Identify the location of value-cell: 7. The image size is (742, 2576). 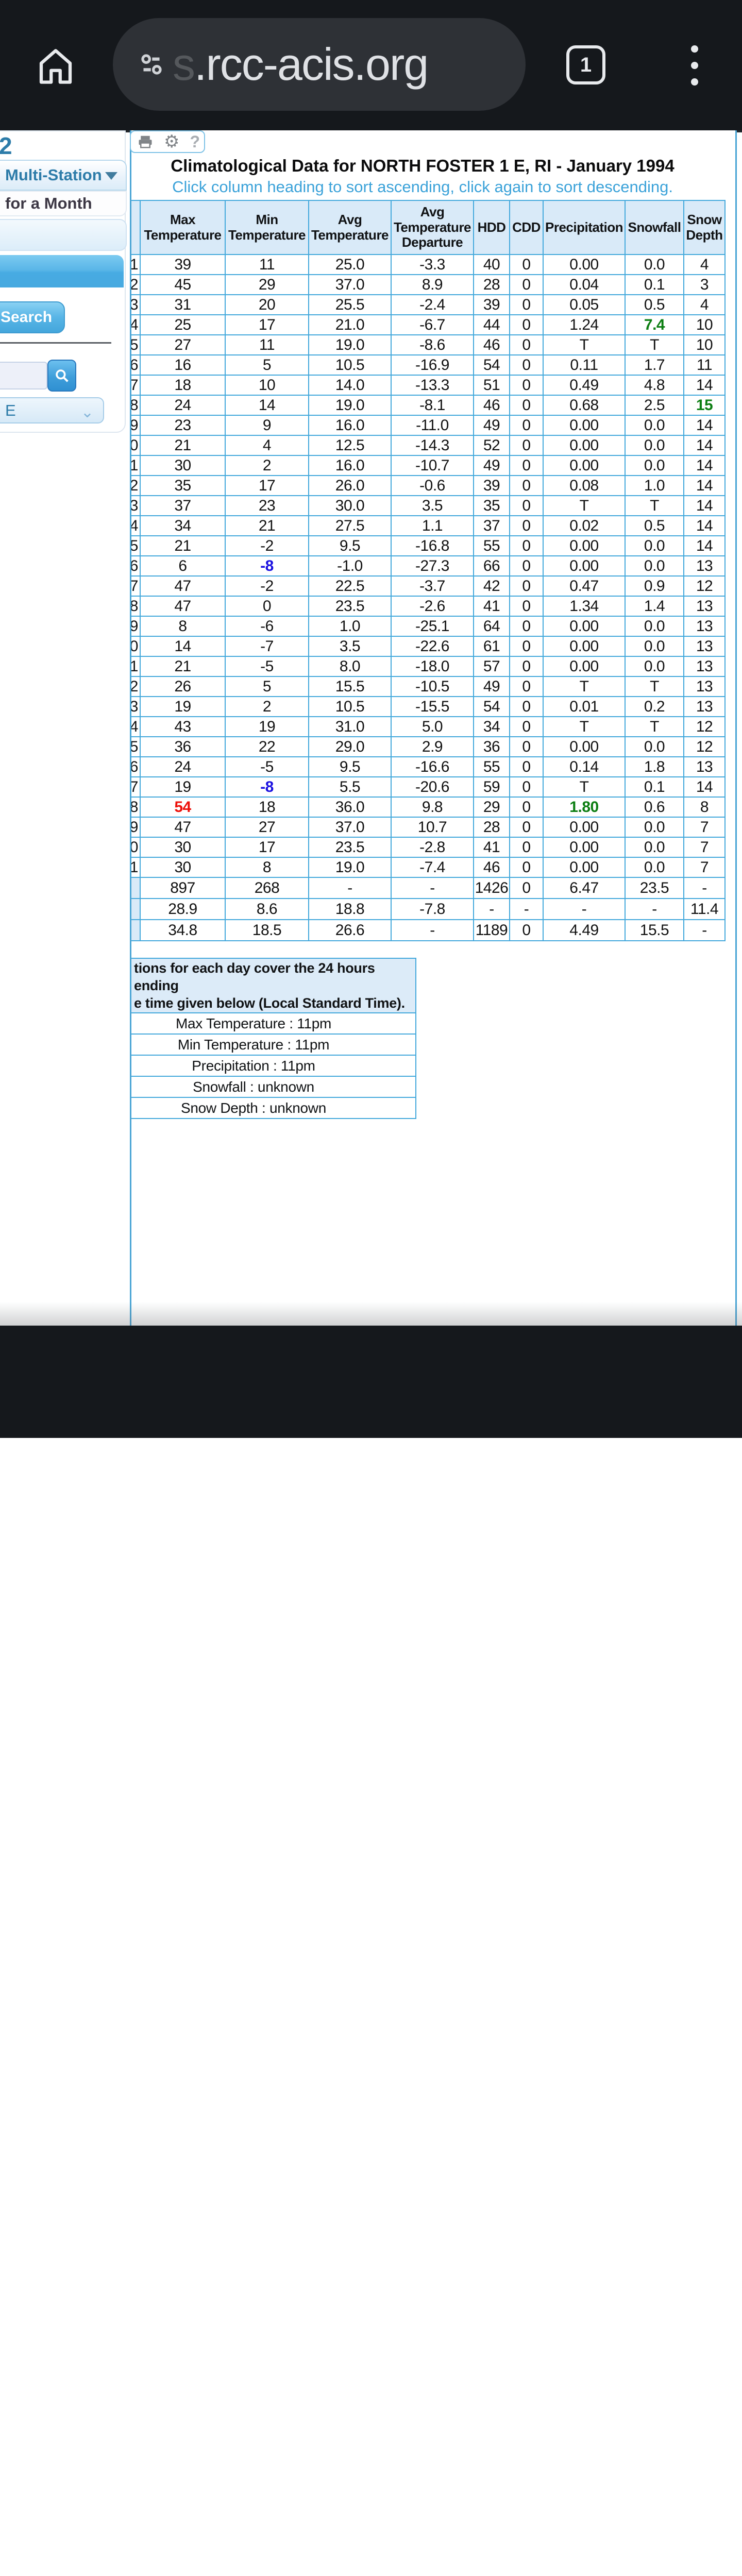
(704, 827).